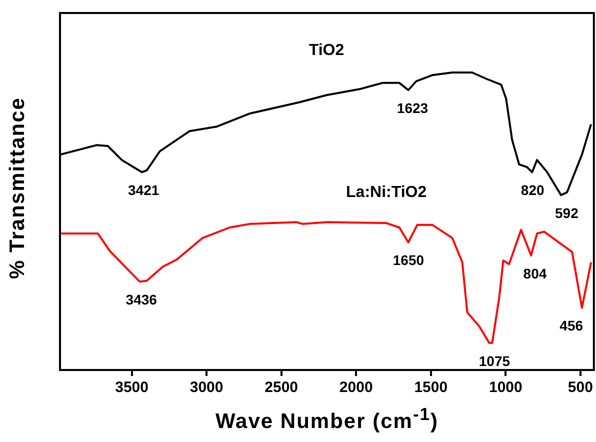 The height and width of the screenshot is (442, 596). I want to click on annotation: 1075, so click(494, 360).